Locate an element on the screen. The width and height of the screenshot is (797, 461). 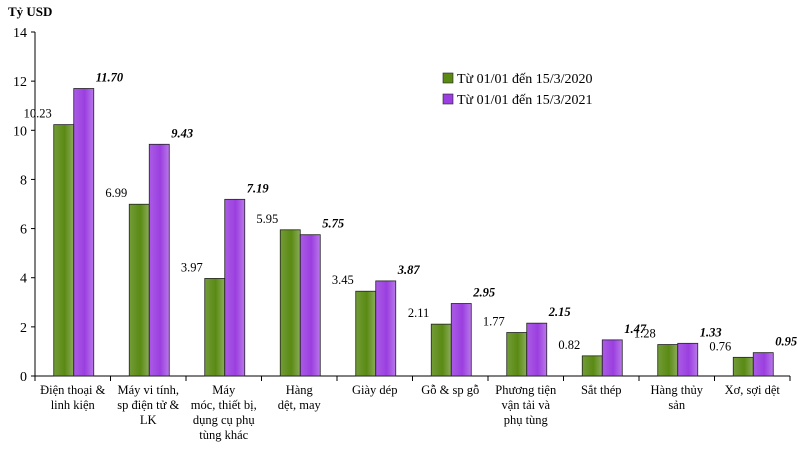
data-label-2020: 3.45 is located at coordinates (343, 280).